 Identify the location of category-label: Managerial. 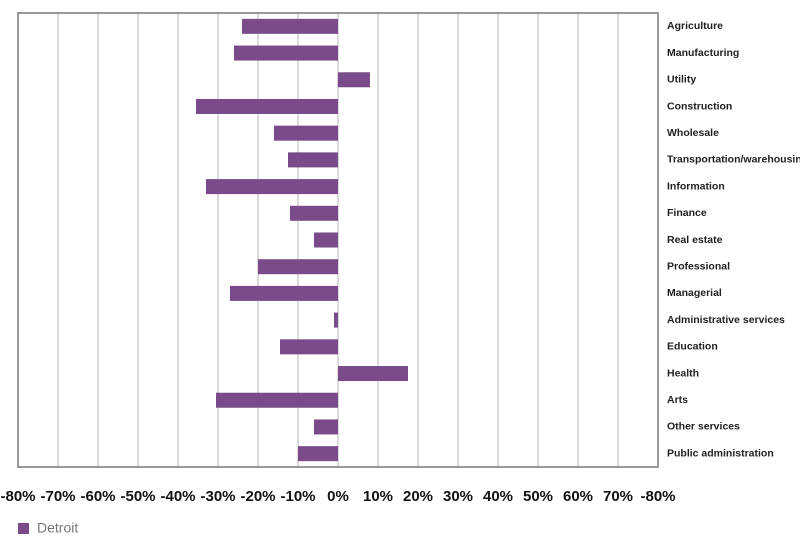
(694, 293).